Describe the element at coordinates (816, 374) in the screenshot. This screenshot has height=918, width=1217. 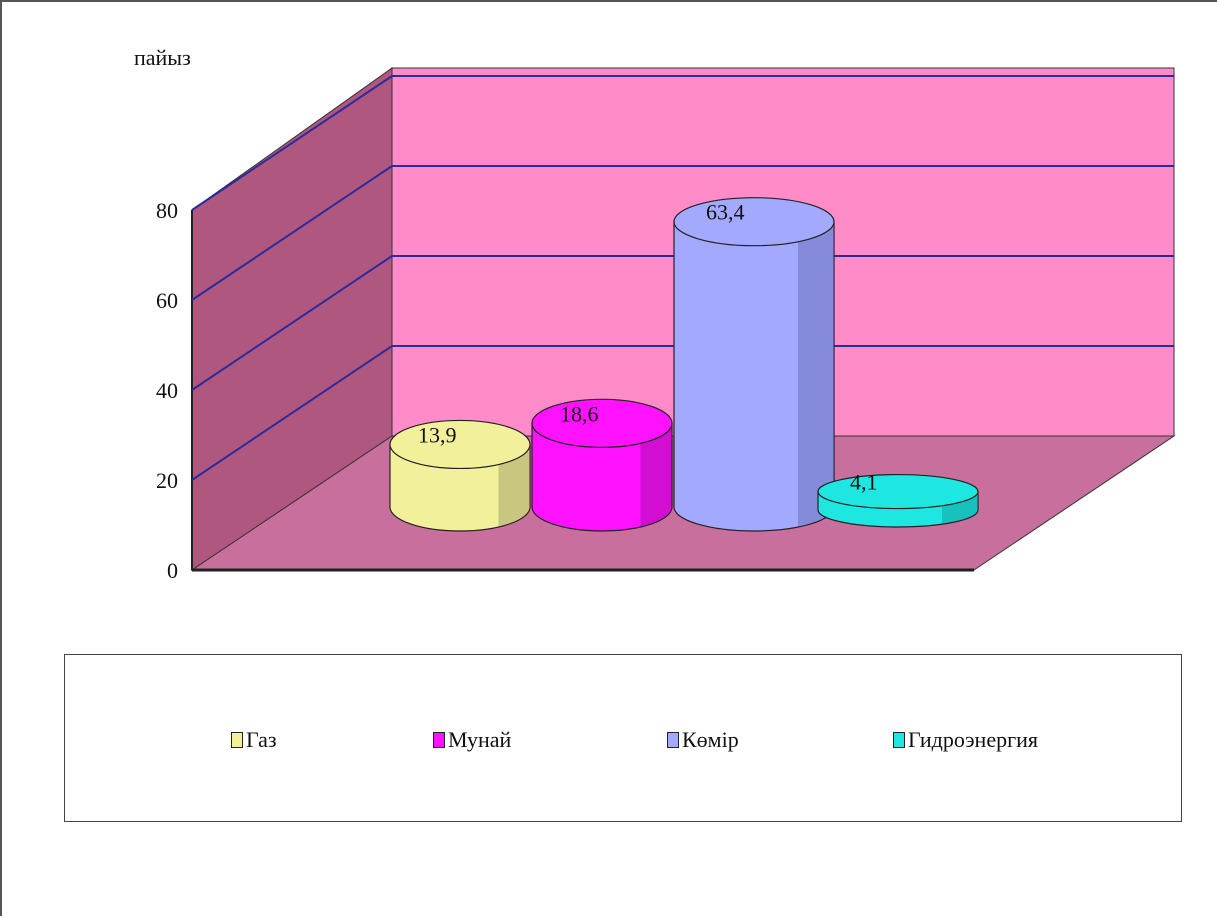
I see `bar-shade-coal` at that location.